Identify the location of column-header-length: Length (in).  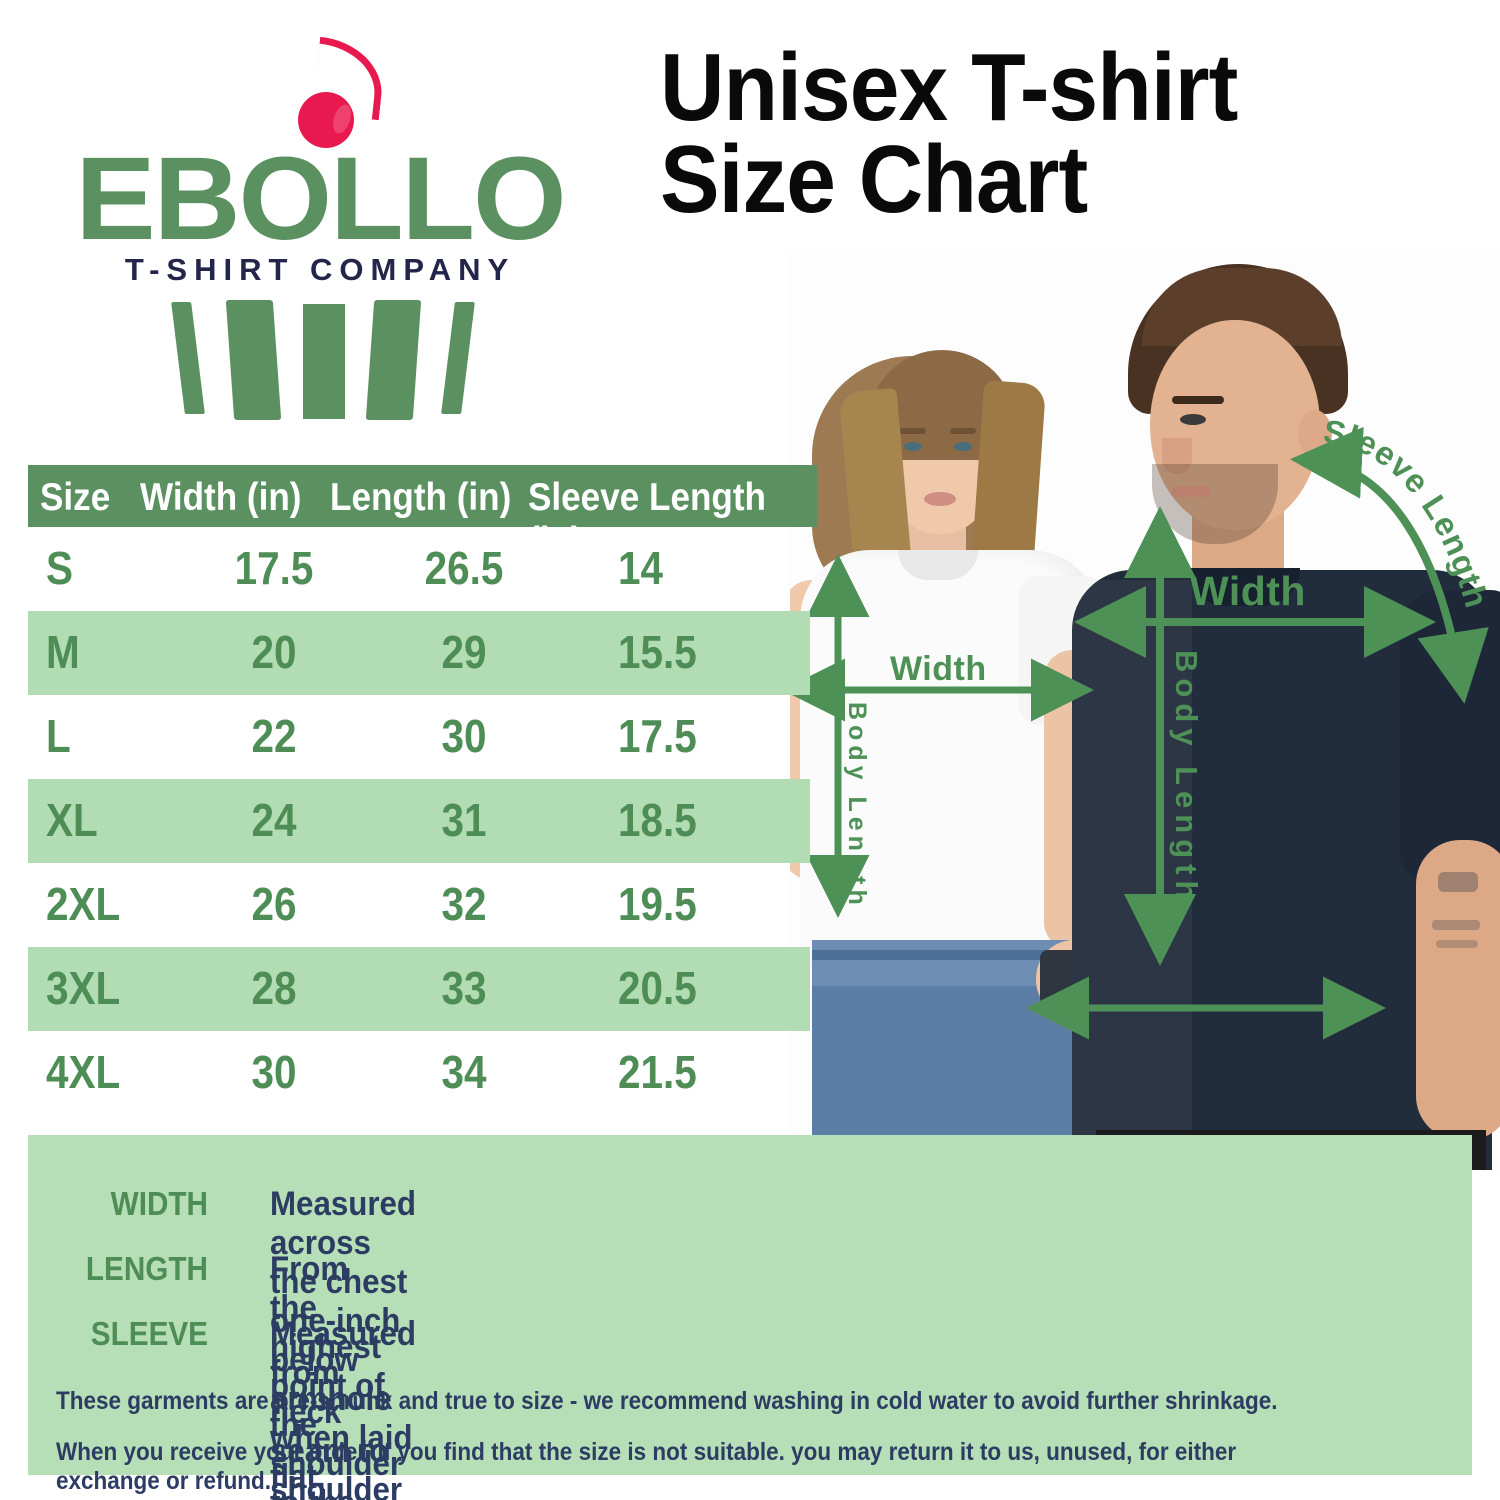
(421, 497).